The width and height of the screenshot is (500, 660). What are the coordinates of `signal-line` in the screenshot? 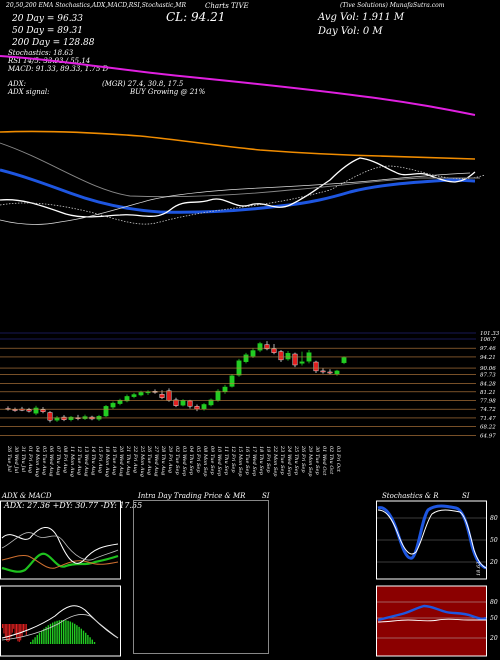 It's located at (235, 198).